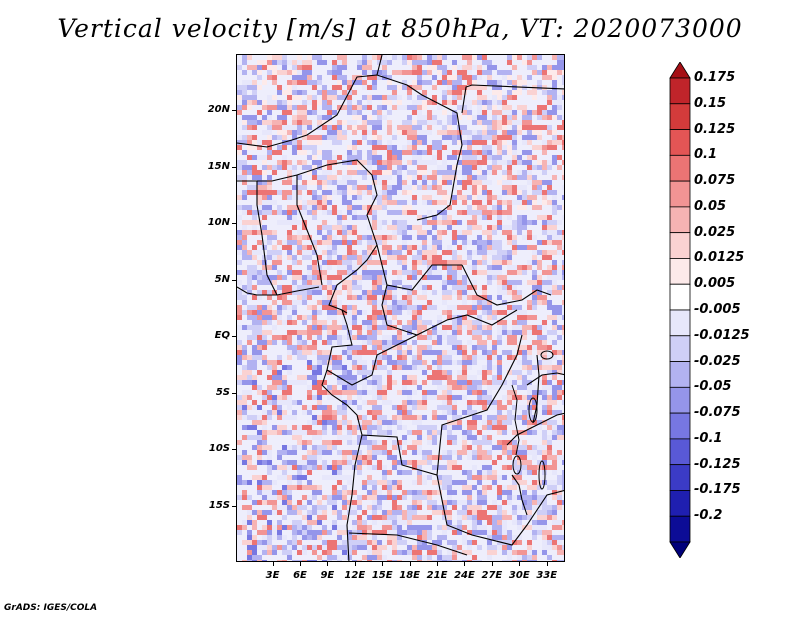  I want to click on longitude-tick, so click(547, 564).